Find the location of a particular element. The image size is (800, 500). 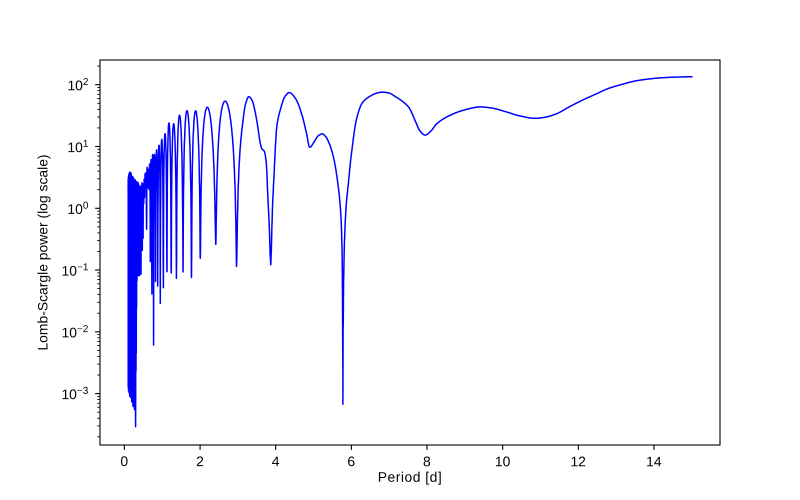

svg-text: Period [d] is located at coordinates (410, 477).